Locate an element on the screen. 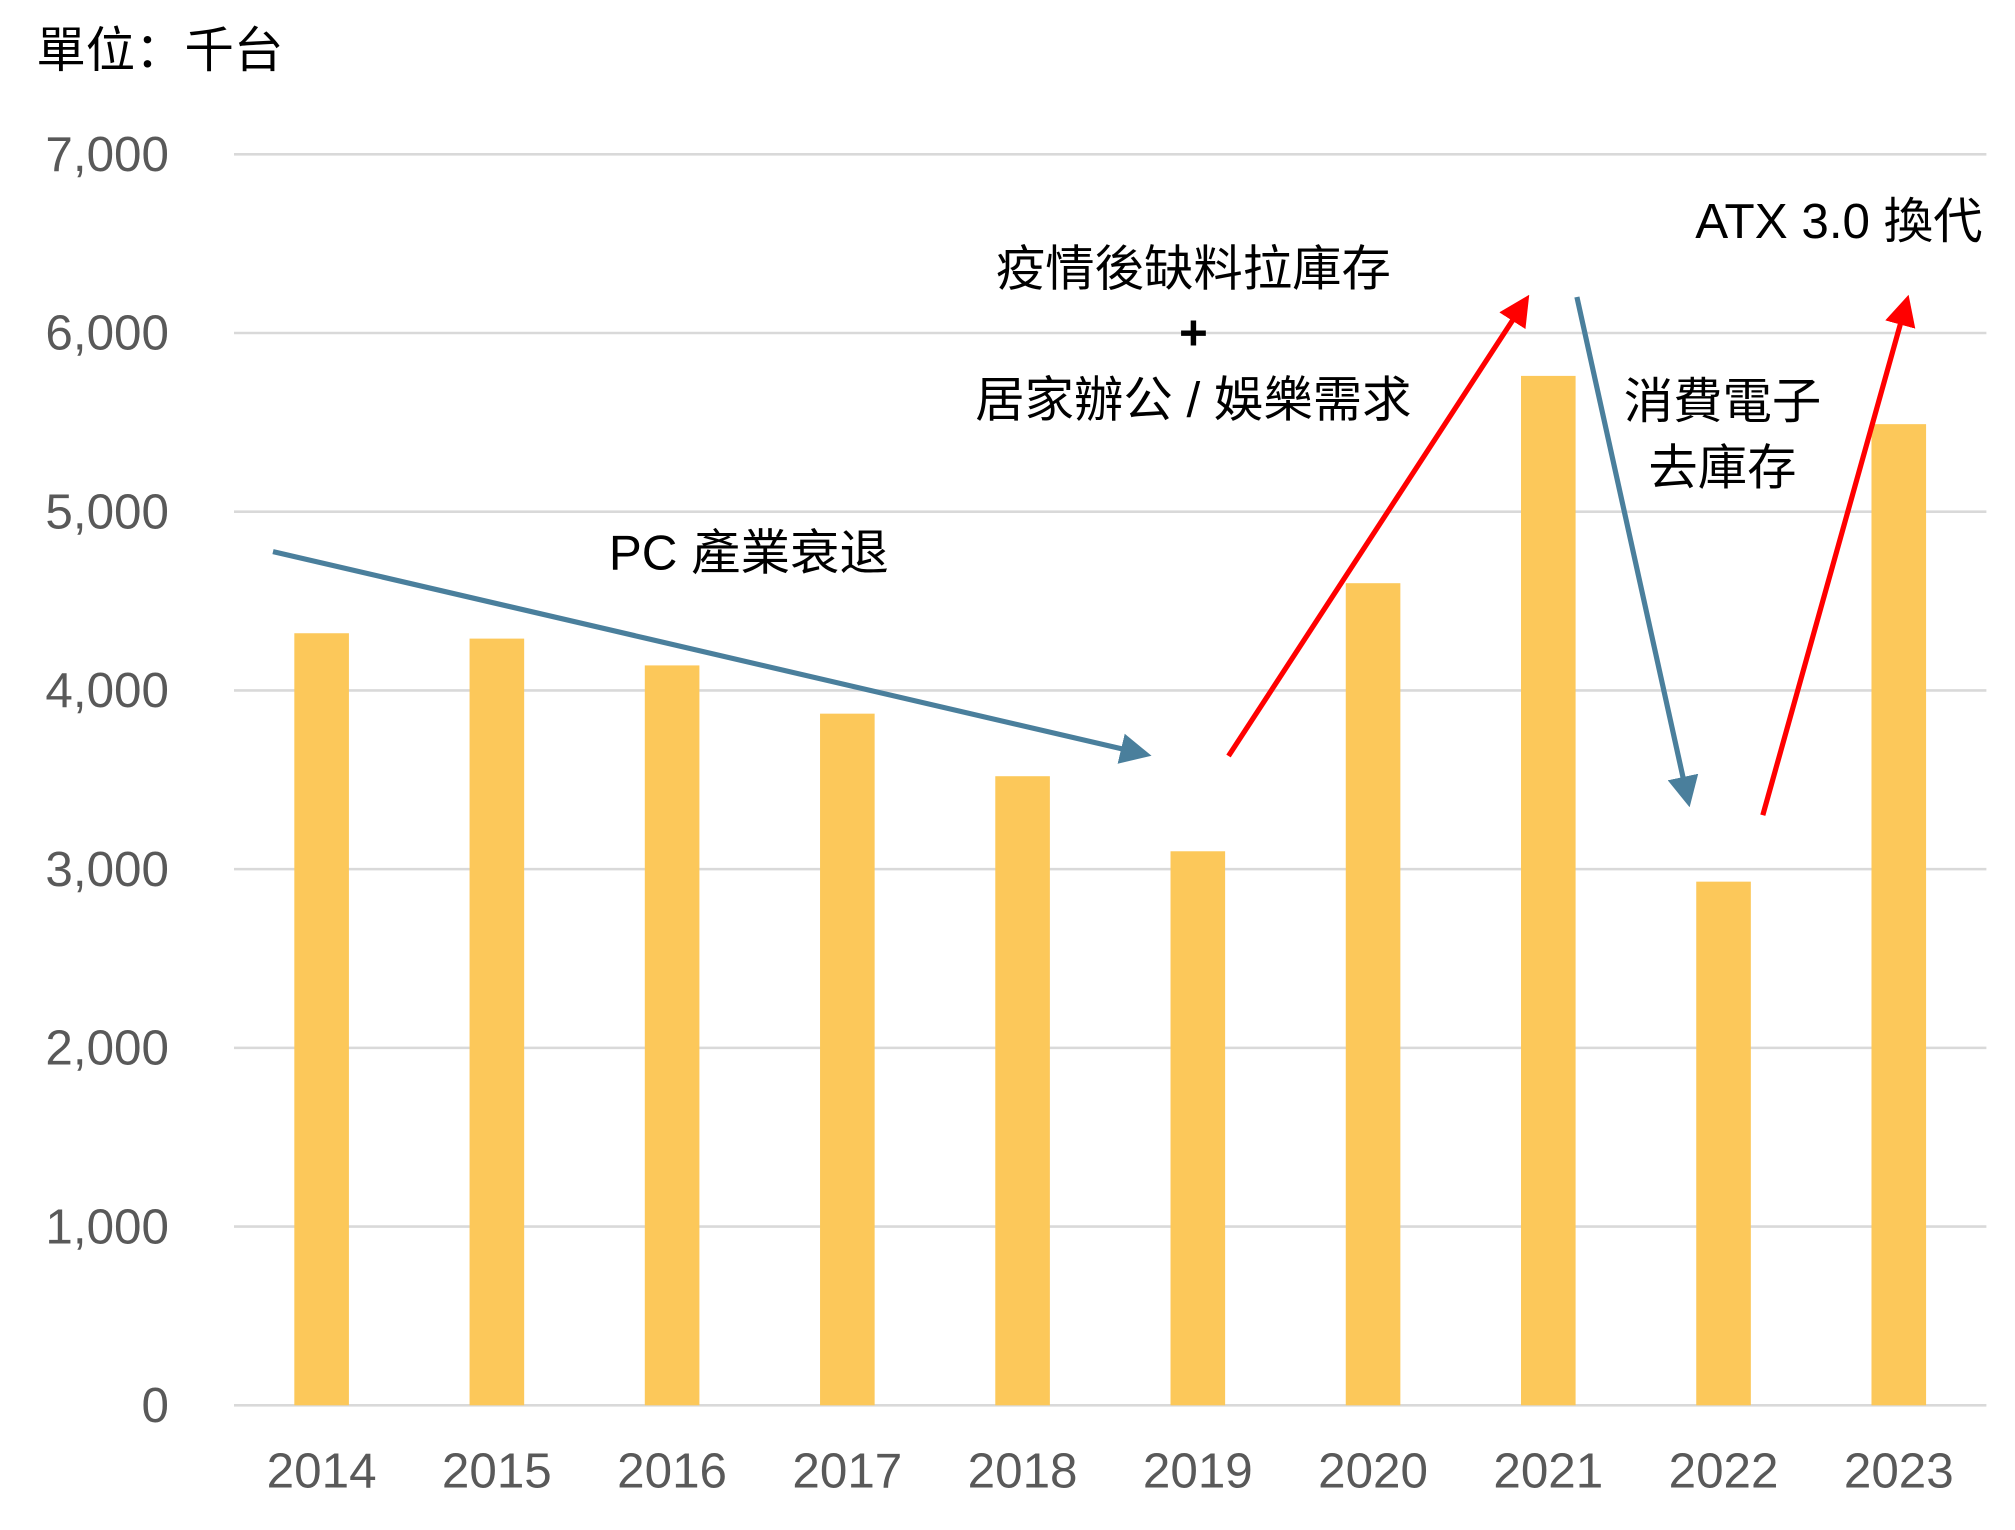  bar-2022 is located at coordinates (1723, 1143).